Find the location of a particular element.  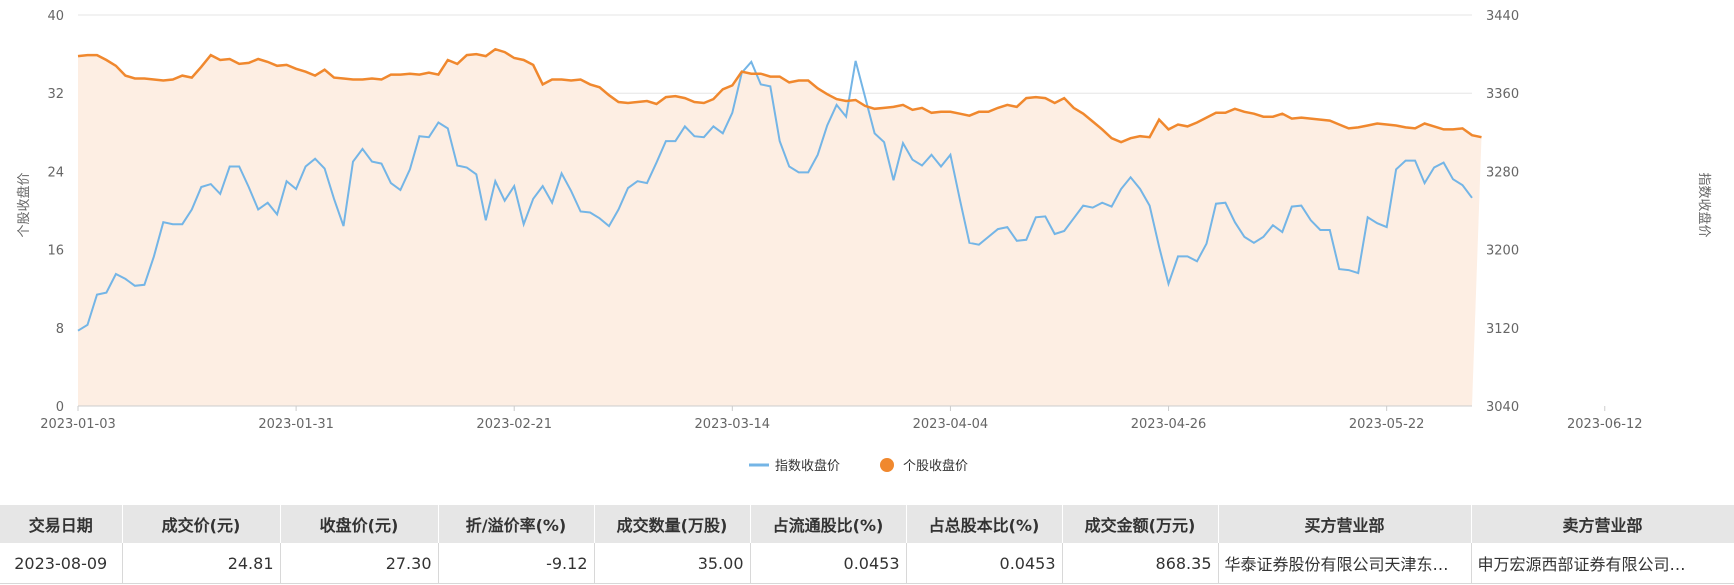

y-right-tick-label: 3040 is located at coordinates (1502, 407).